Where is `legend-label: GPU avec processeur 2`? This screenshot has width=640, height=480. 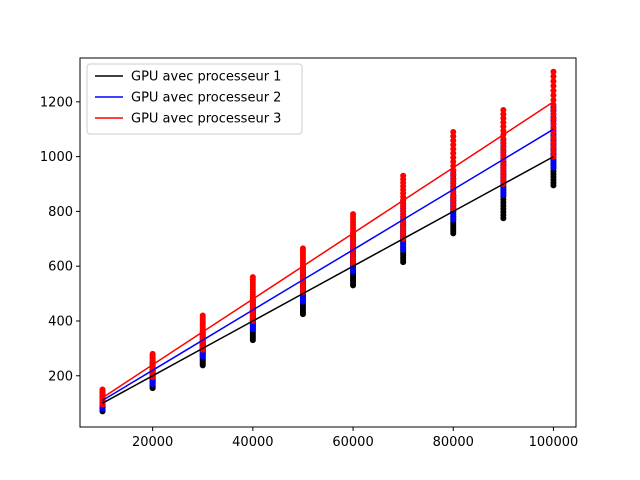
legend-label: GPU avec processeur 2 is located at coordinates (206, 98).